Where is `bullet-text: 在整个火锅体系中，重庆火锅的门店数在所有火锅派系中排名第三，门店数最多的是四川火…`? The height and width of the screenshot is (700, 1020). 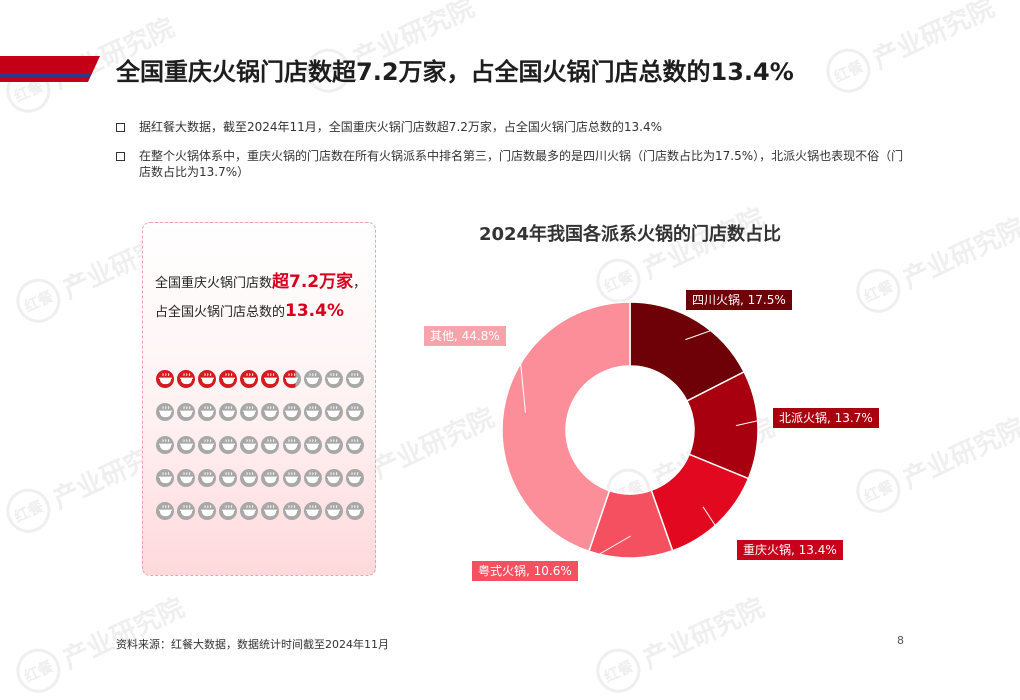
bullet-text: 在整个火锅体系中，重庆火锅的门店数在所有火锅派系中排名第三，门店数最多的是四川火… is located at coordinates (521, 164).